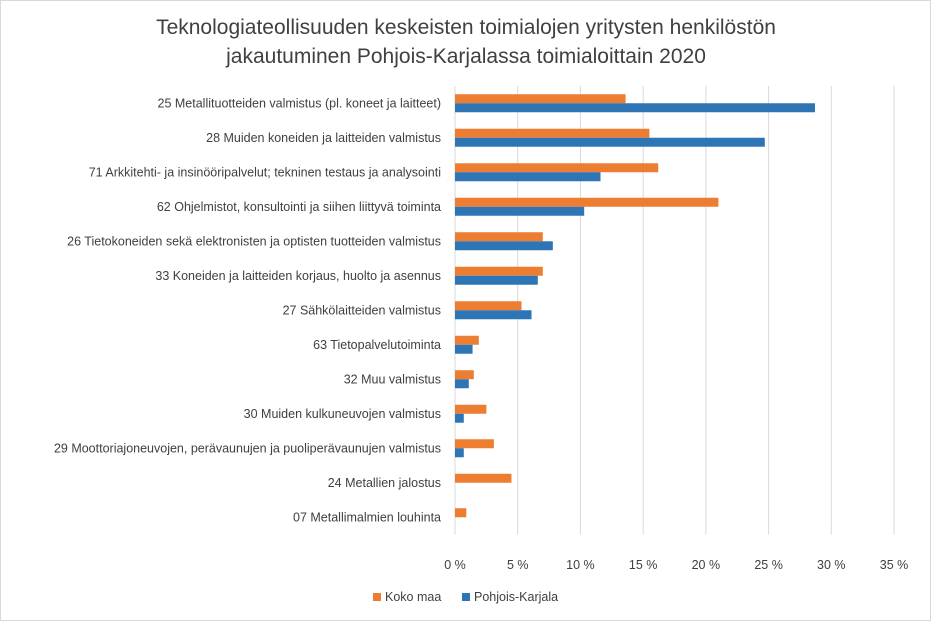 This screenshot has width=931, height=621. Describe the element at coordinates (392, 379) in the screenshot. I see `category-label-8: 32 Muu valmistus` at that location.